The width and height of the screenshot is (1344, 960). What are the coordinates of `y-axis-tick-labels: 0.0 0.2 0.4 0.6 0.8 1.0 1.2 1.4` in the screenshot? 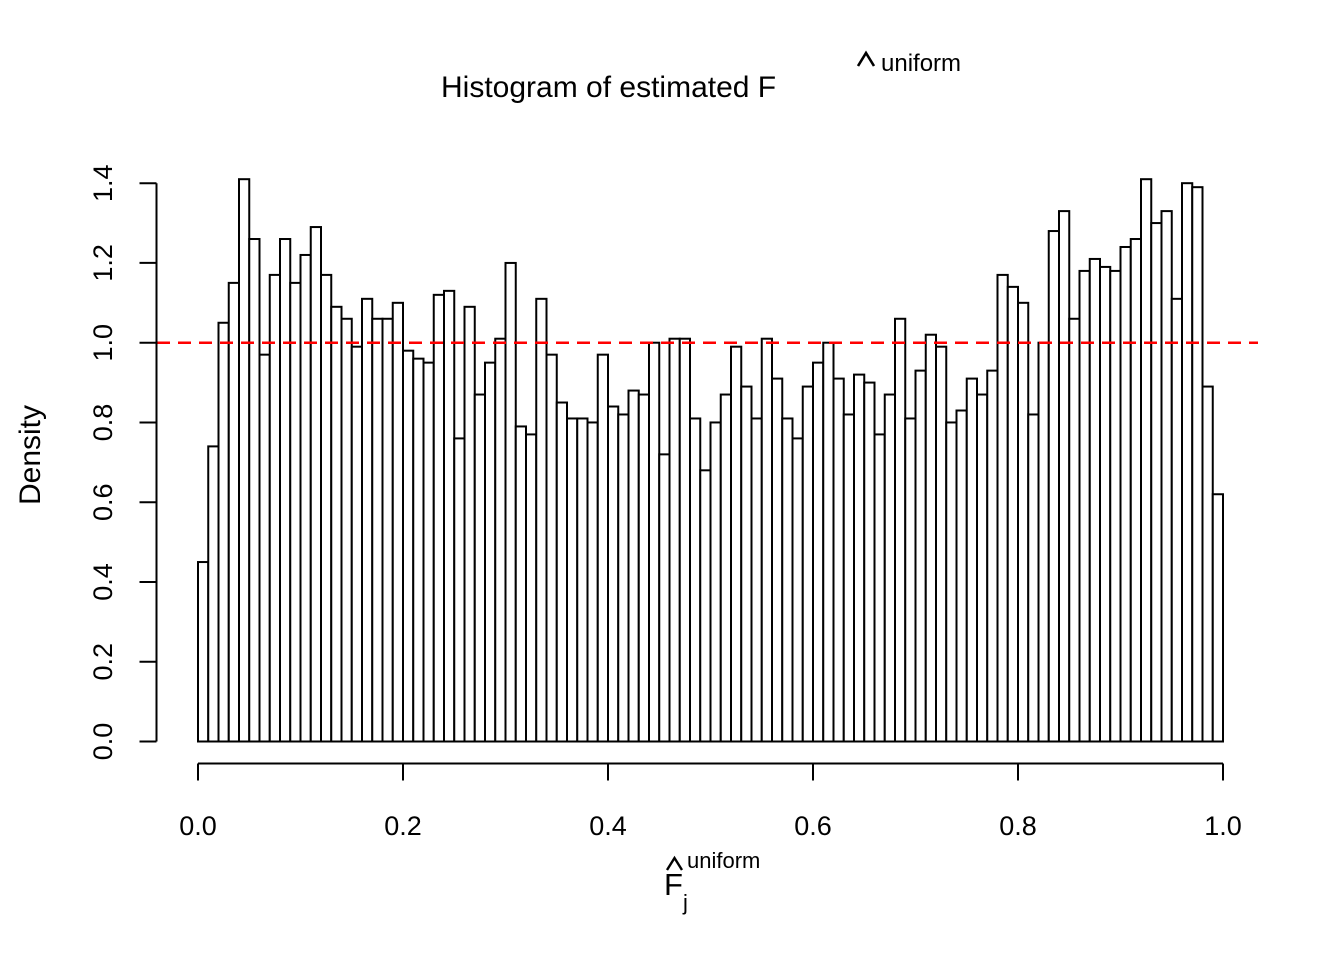 It's located at (103, 462).